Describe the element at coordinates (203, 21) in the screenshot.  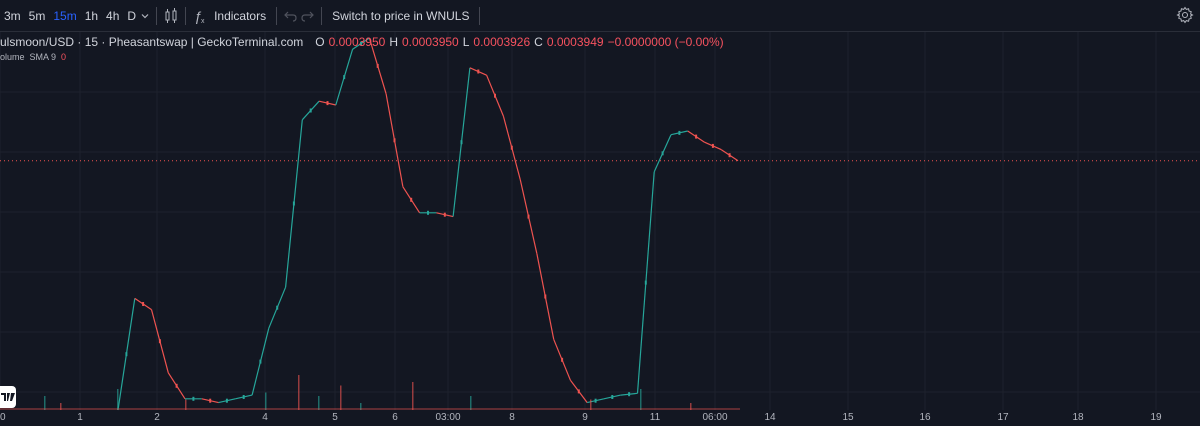
I see `svg-text: x` at that location.